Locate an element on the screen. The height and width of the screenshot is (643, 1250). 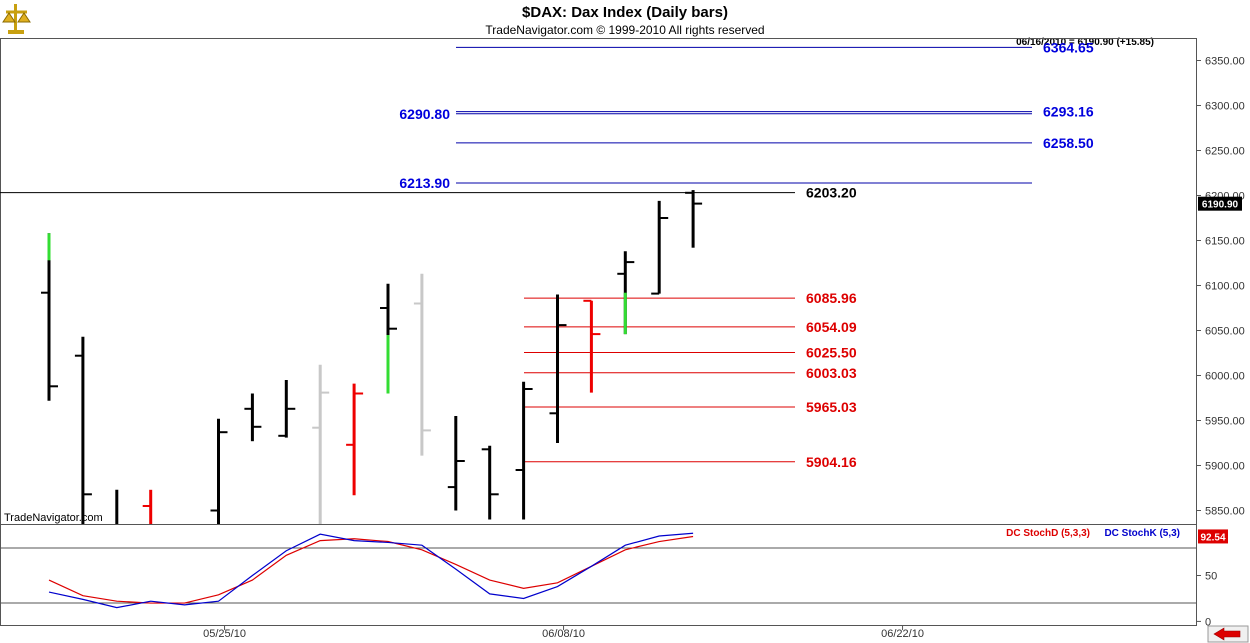
stoch-tick-label: 0 is located at coordinates (1208, 622).